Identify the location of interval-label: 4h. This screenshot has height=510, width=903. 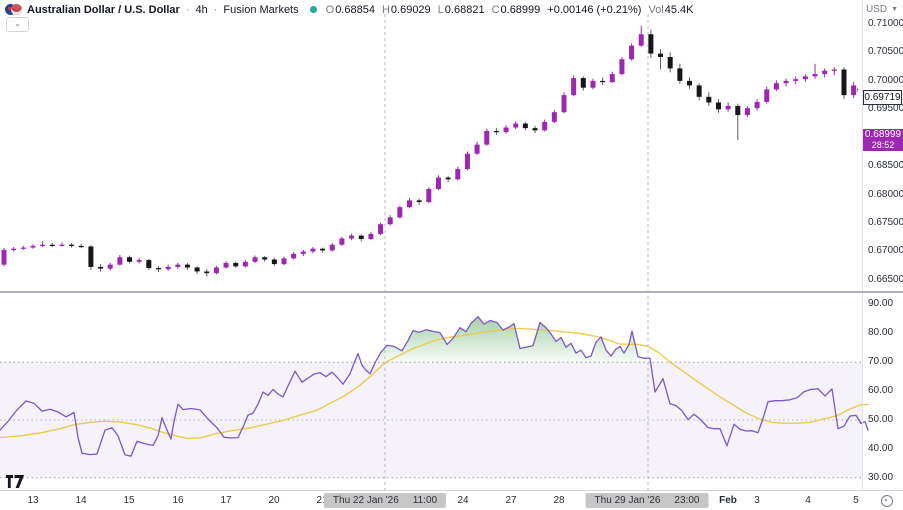
(201, 9).